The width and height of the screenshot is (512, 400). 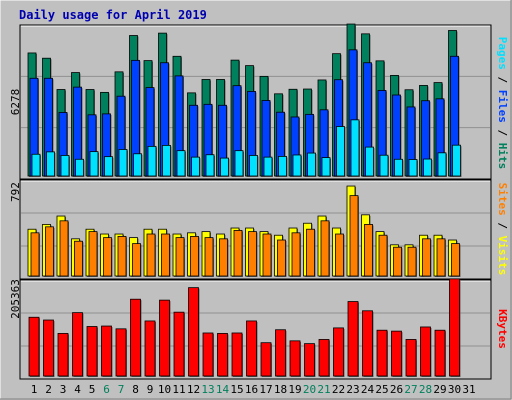 I want to click on legend-text-kbytes: KBytes, so click(x=502, y=329).